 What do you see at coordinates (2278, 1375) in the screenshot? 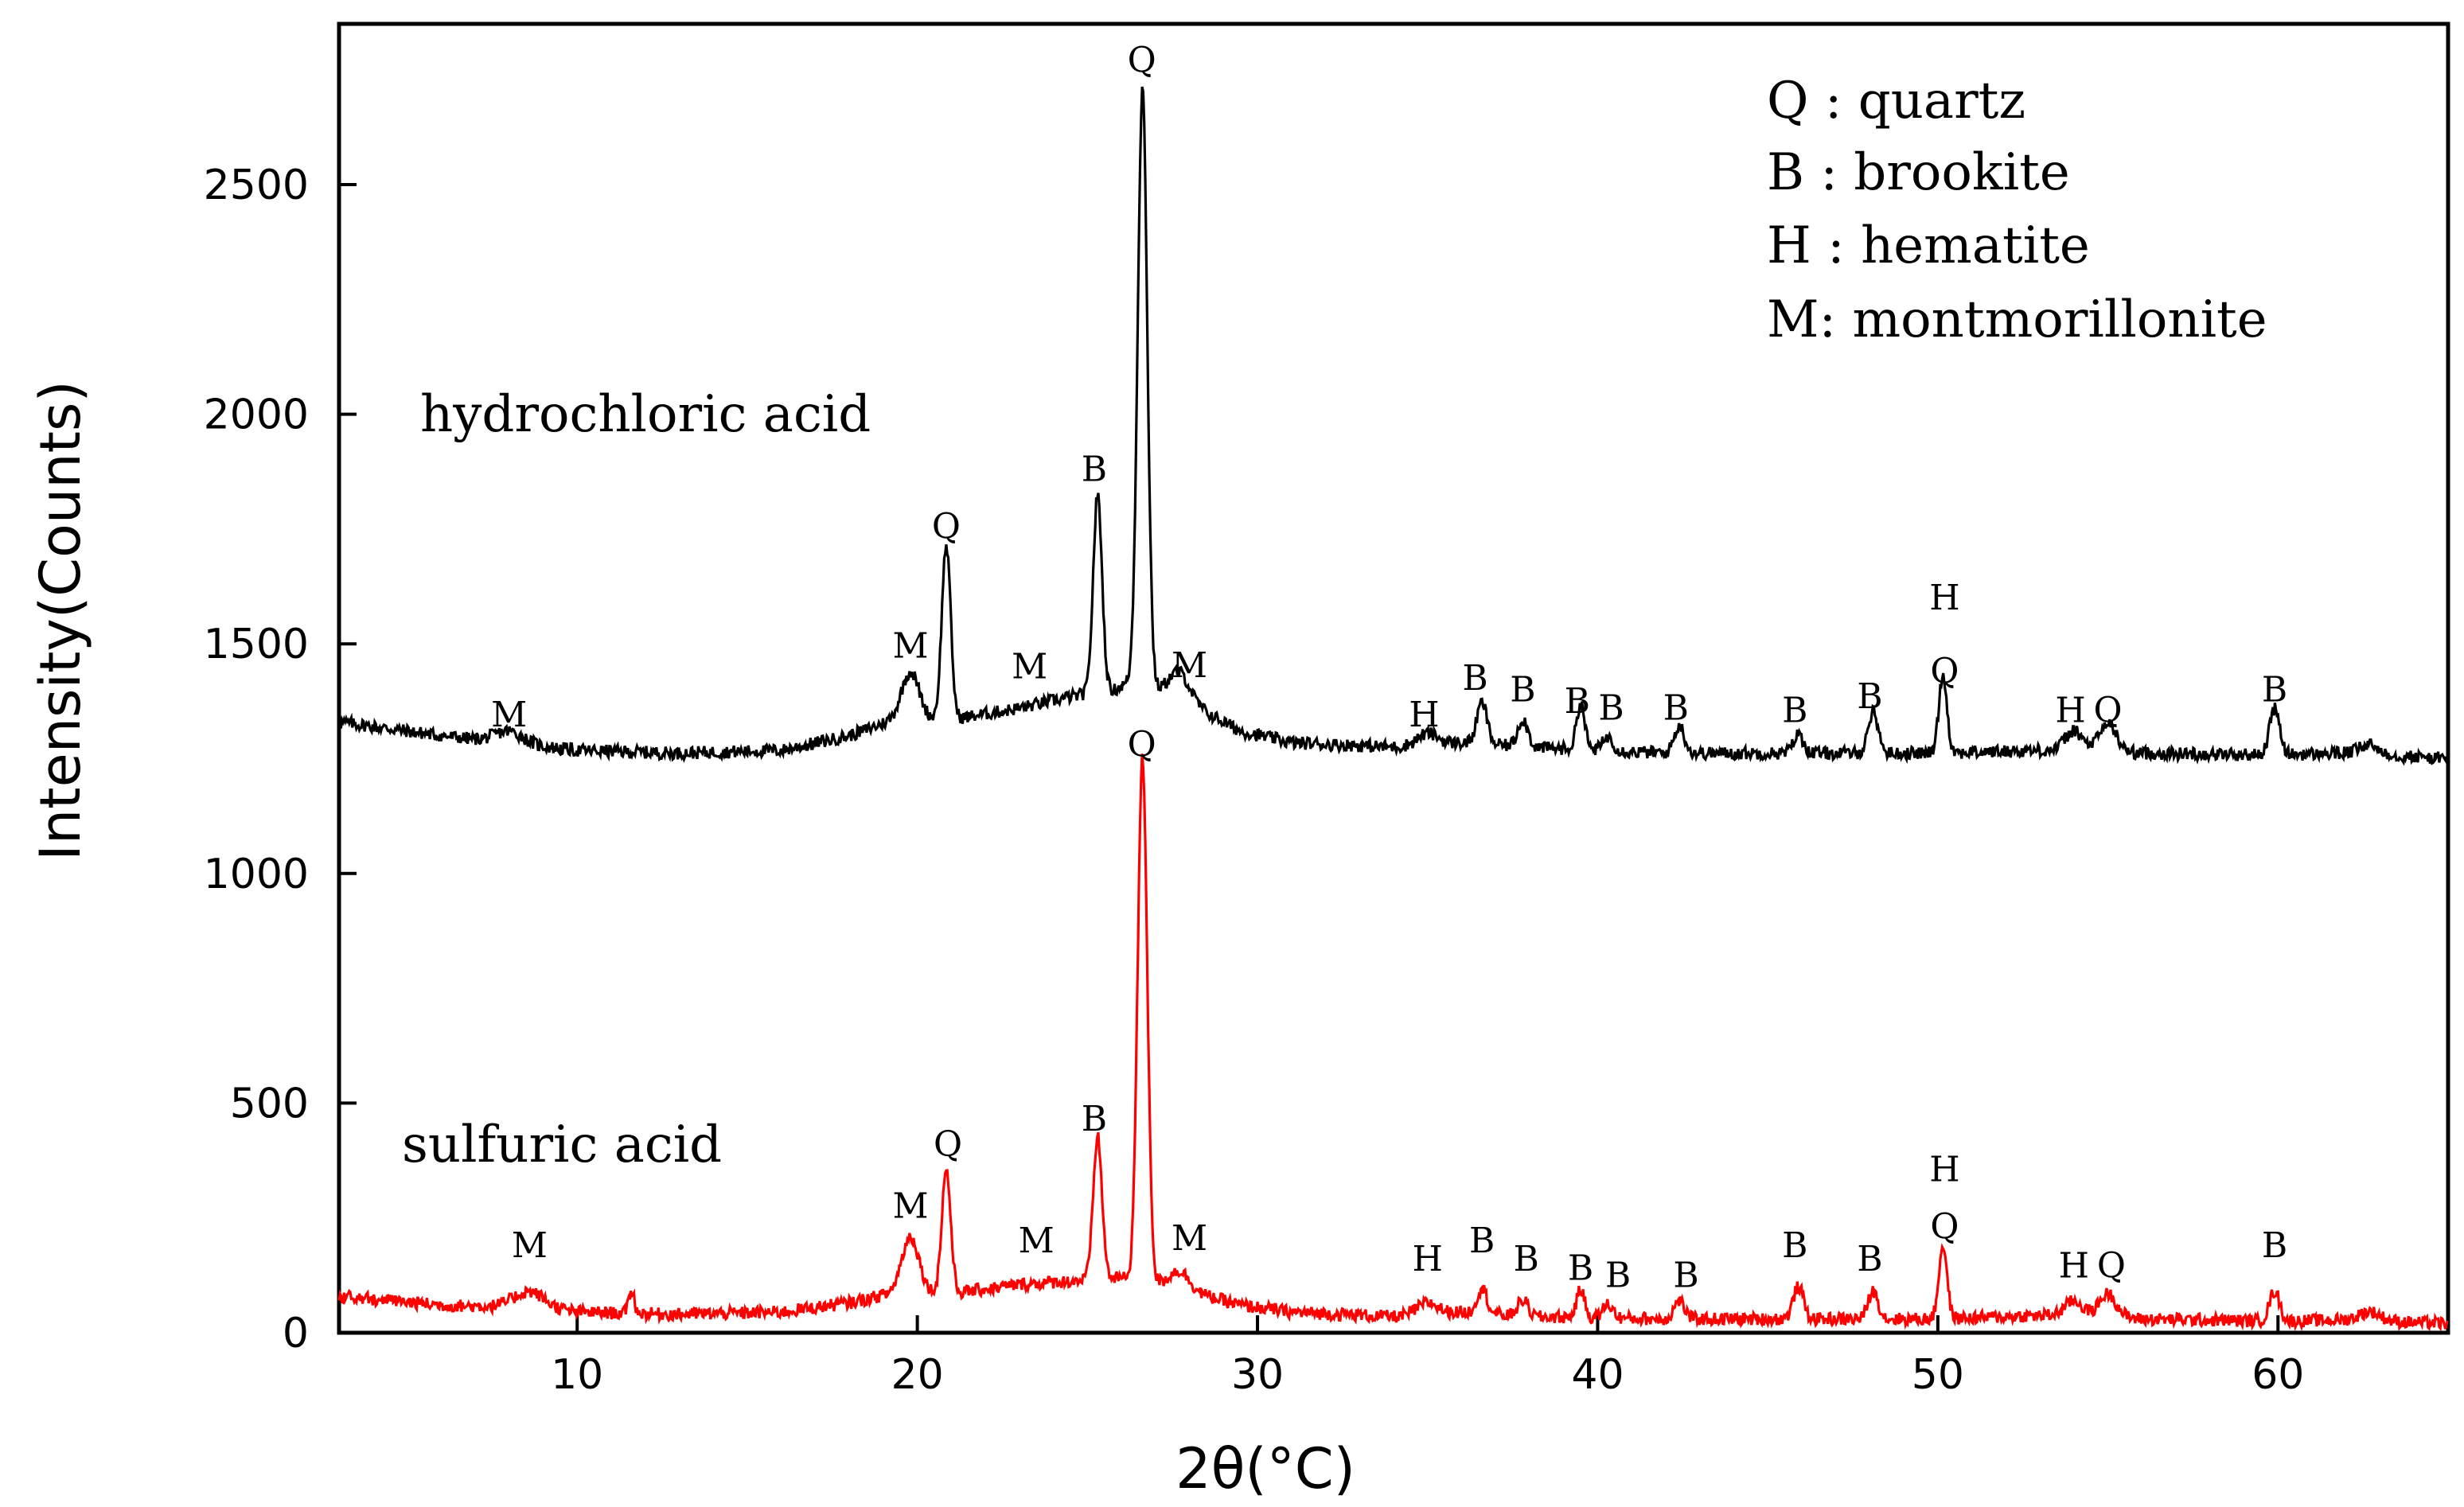
I see `x-tick-label: 60` at bounding box center [2278, 1375].